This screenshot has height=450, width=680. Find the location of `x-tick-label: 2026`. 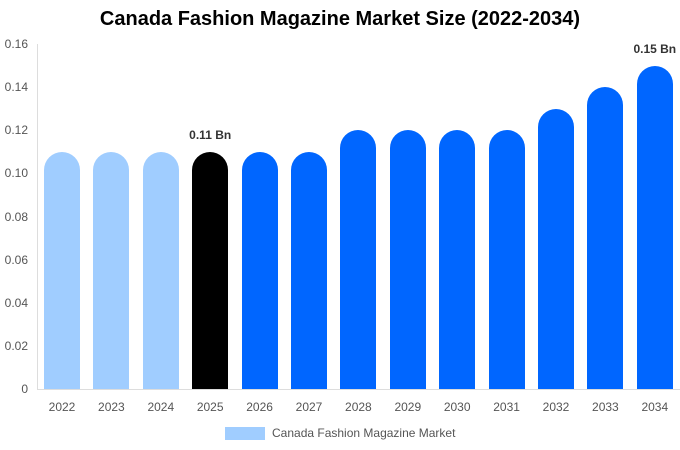

x-tick-label: 2026 is located at coordinates (259, 407).